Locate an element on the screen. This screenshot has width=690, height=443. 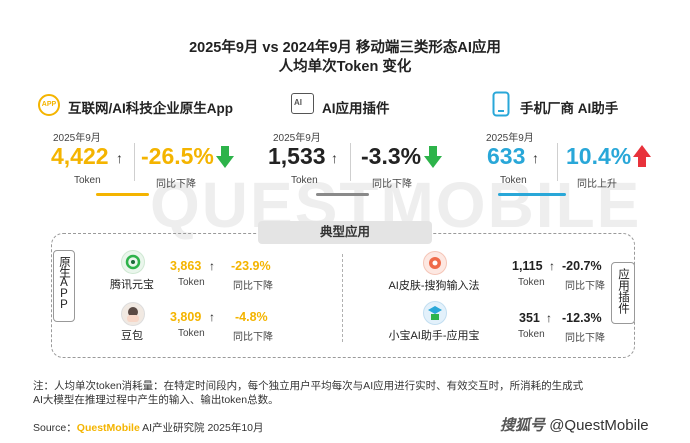
yingyongbao-app-icon is located at coordinates (435, 313).